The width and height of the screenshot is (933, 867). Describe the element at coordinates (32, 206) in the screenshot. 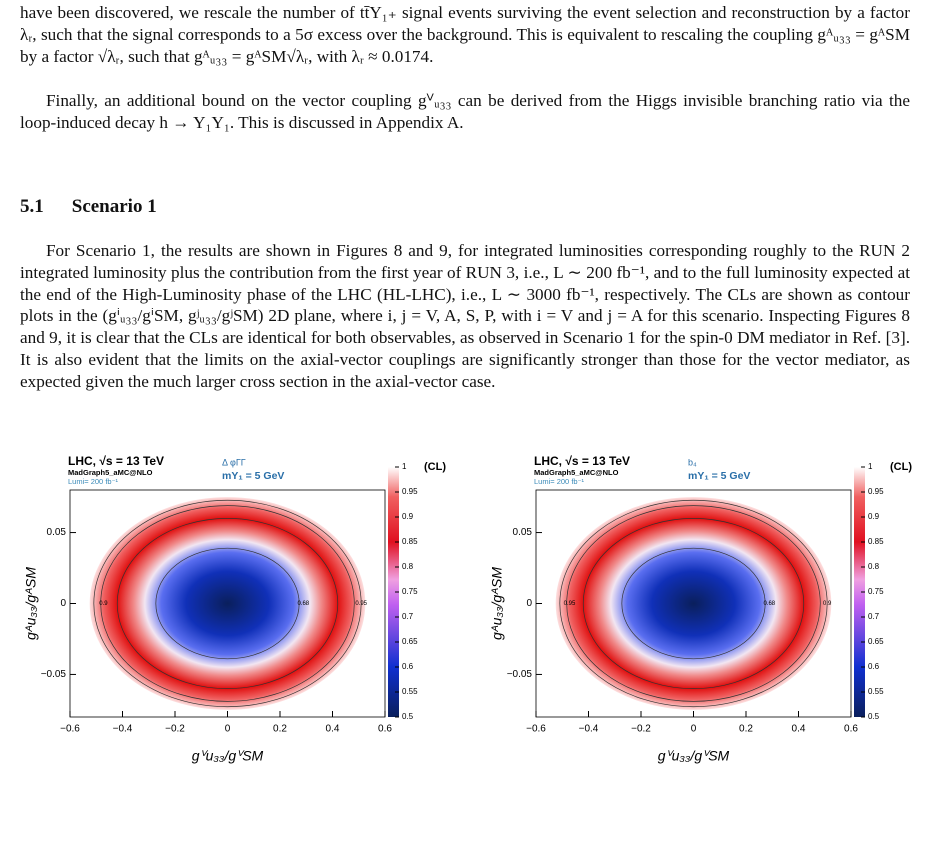

I see `section-number: 5.1` at that location.